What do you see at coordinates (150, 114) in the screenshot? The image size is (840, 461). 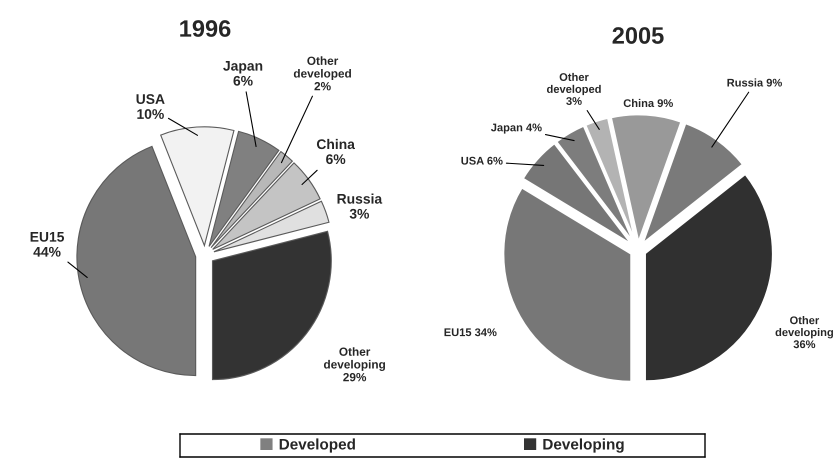 I see `data-label: 10%` at bounding box center [150, 114].